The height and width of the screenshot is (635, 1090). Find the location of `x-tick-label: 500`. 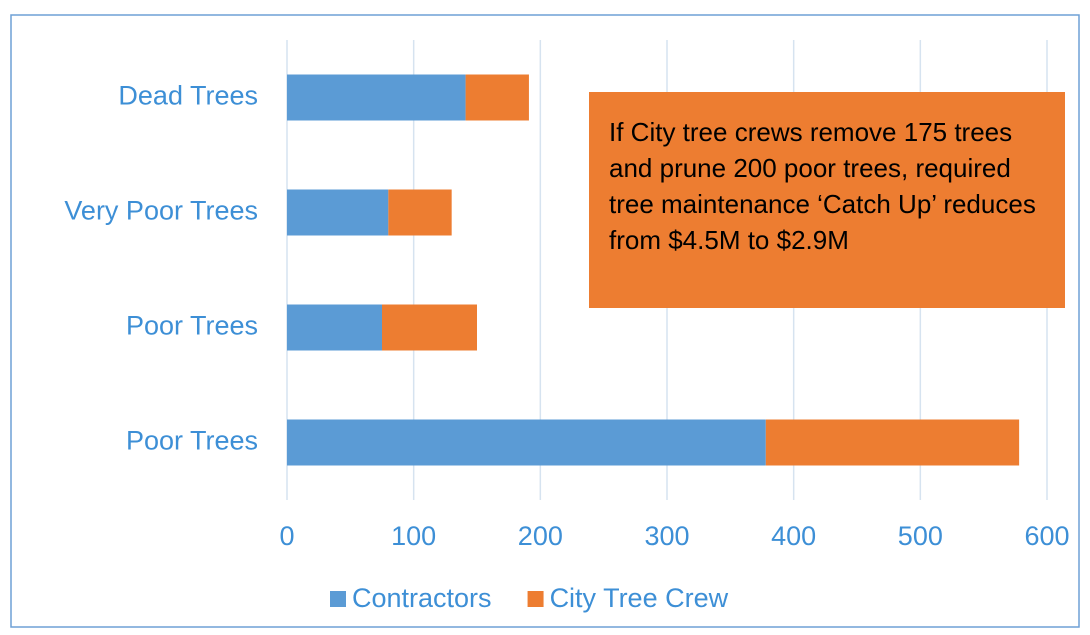

x-tick-label: 500 is located at coordinates (920, 536).